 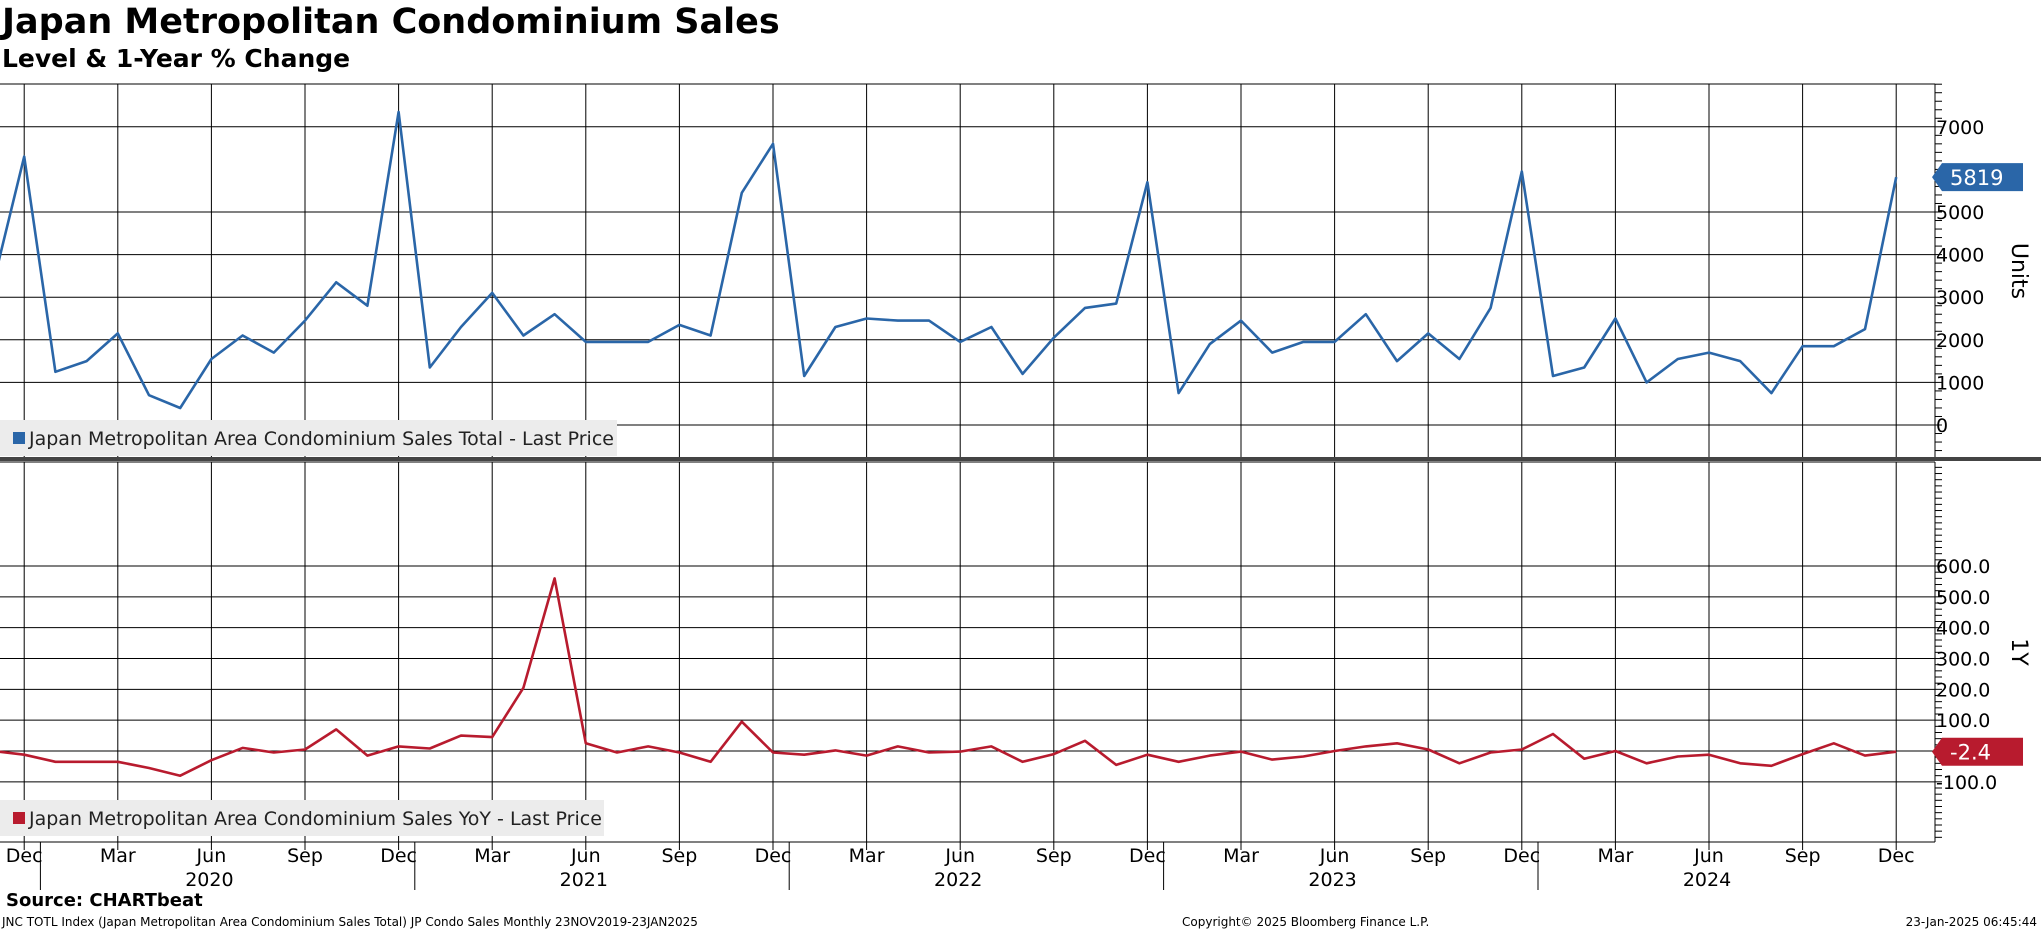 I want to click on y-tick-label: 400.0, so click(x=1963, y=629).